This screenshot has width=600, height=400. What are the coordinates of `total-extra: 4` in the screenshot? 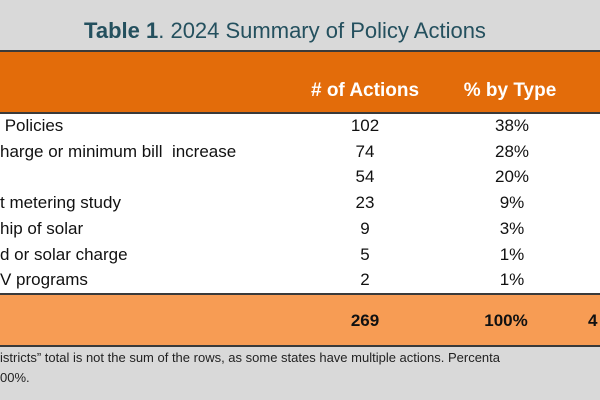 It's located at (593, 320).